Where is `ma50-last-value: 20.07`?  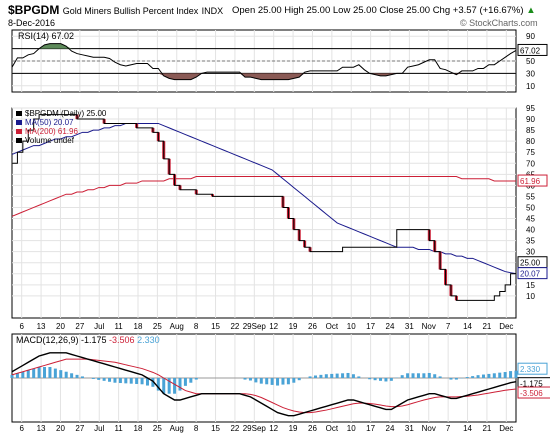
ma50-last-value: 20.07 is located at coordinates (530, 274).